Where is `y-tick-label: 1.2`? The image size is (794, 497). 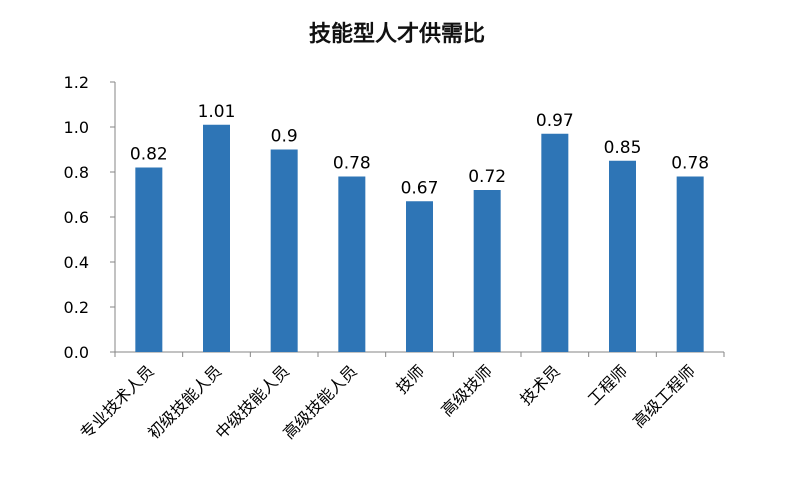 y-tick-label: 1.2 is located at coordinates (76, 82).